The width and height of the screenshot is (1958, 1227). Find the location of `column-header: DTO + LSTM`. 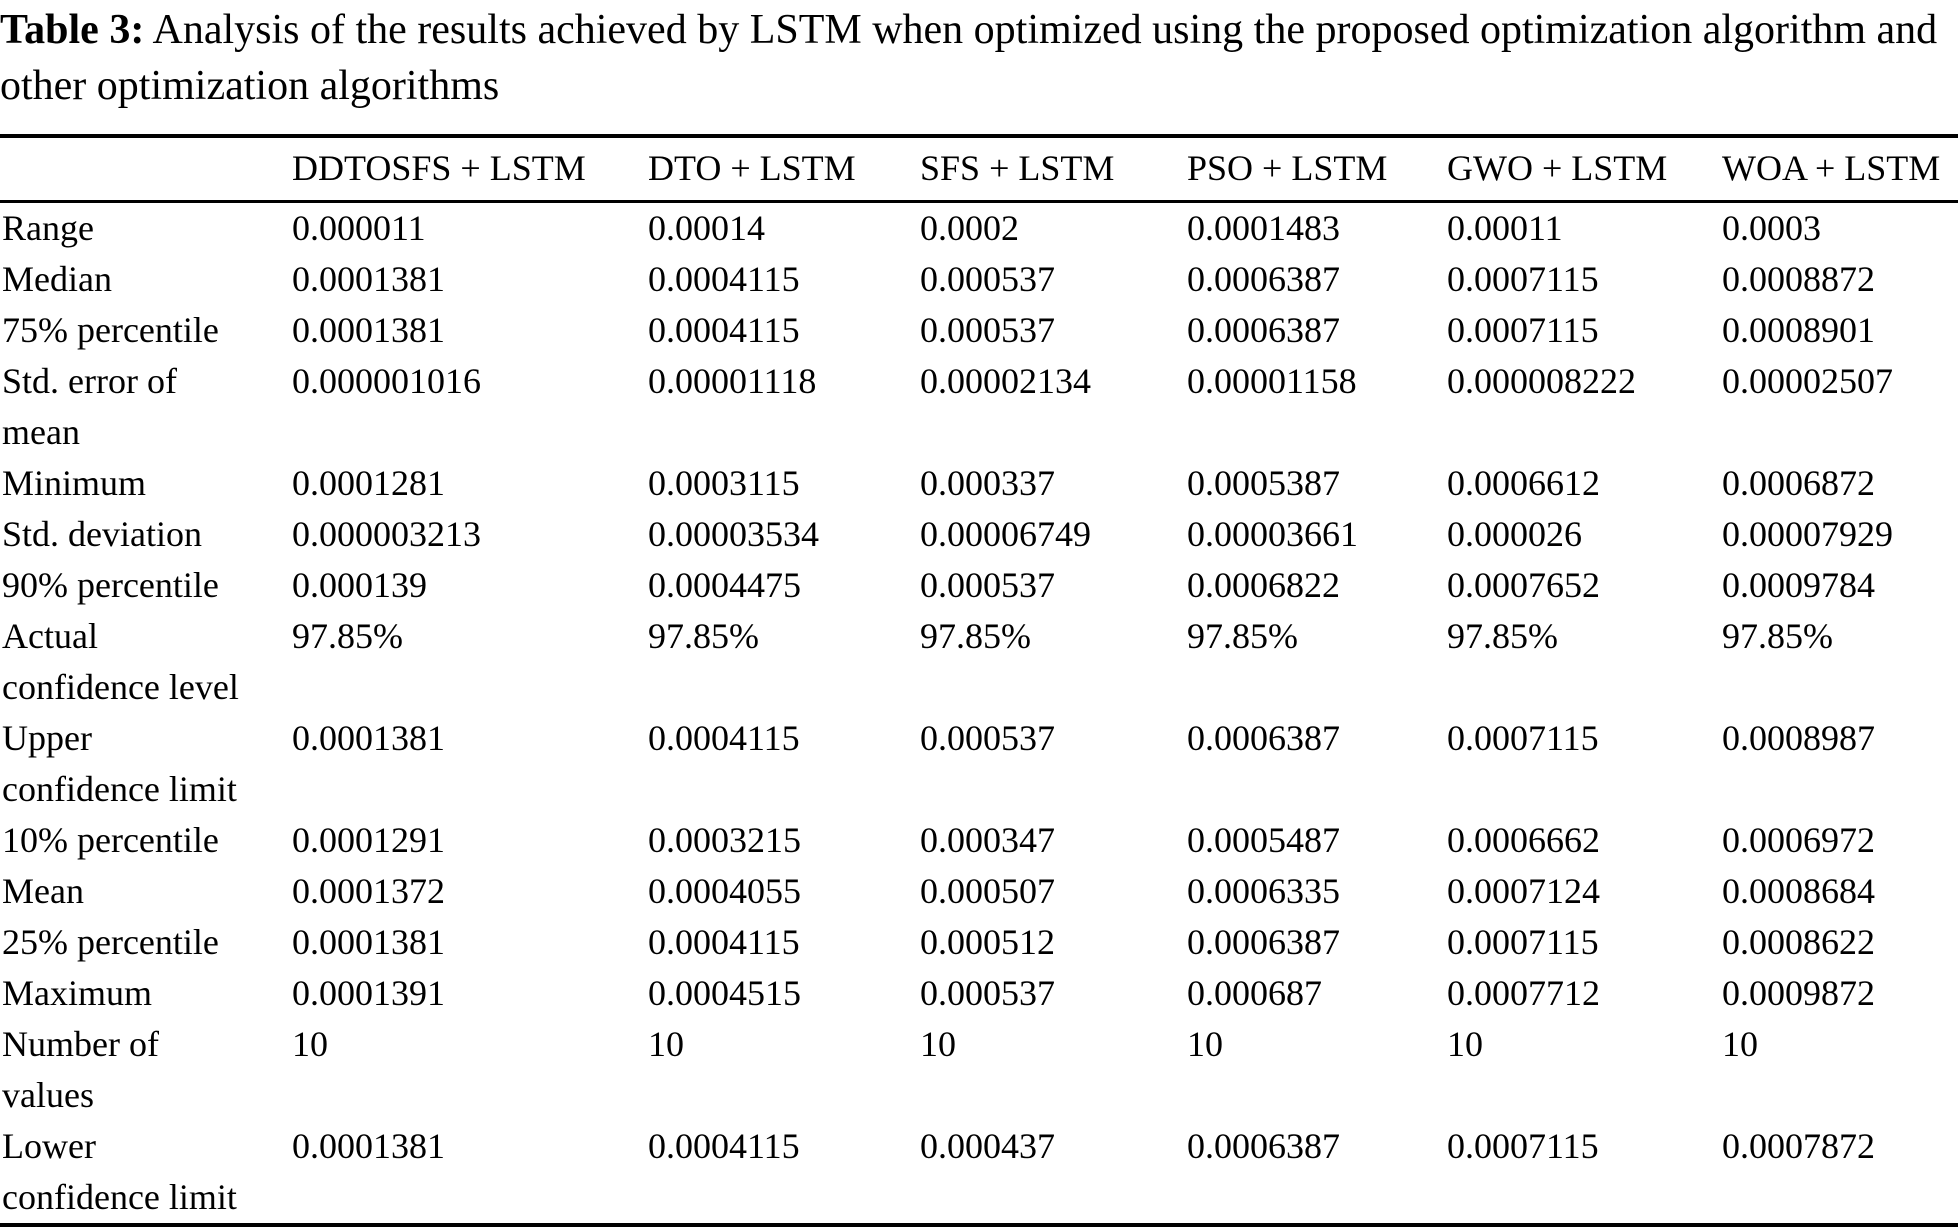

column-header: DTO + LSTM is located at coordinates (784, 169).